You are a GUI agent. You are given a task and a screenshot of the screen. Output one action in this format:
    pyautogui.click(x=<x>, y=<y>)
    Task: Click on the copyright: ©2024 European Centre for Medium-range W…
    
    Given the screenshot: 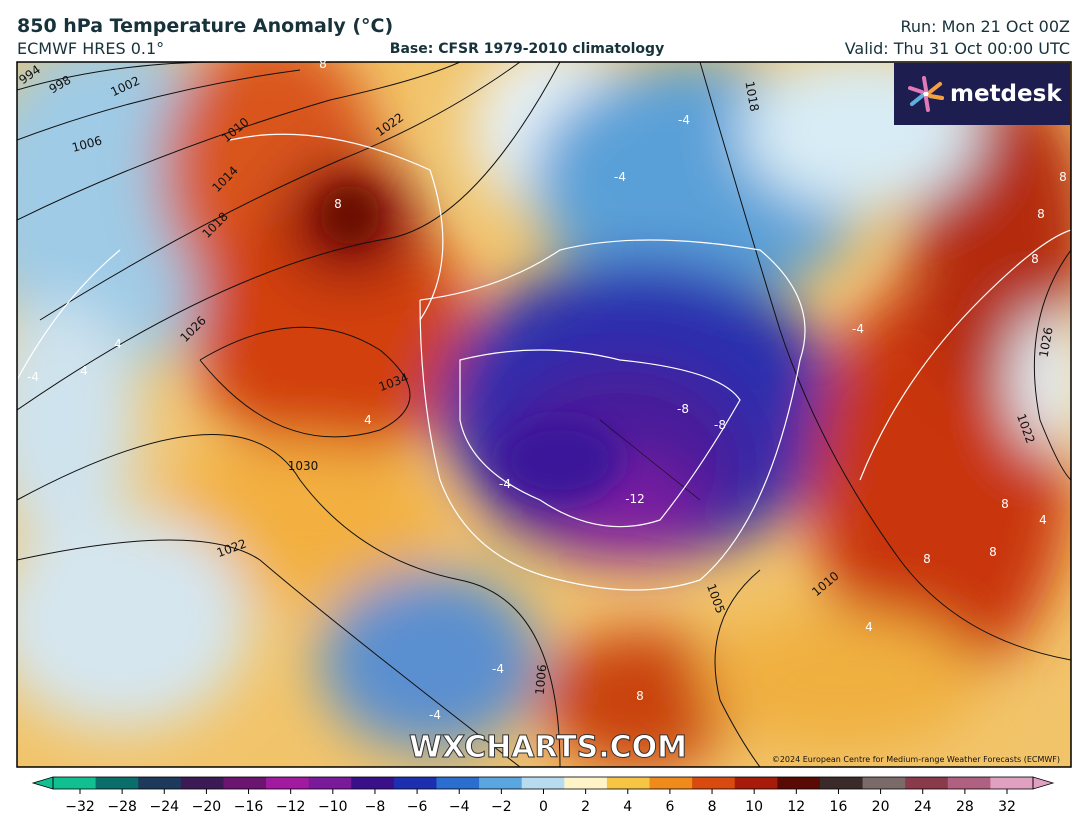 What is the action you would take?
    pyautogui.click(x=916, y=759)
    